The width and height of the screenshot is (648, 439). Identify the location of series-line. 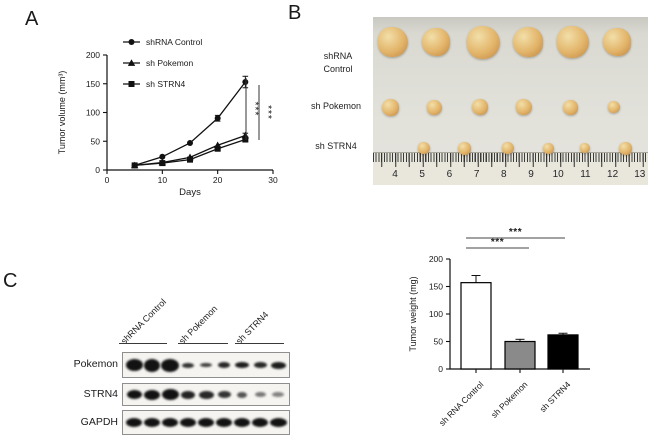
(190, 124).